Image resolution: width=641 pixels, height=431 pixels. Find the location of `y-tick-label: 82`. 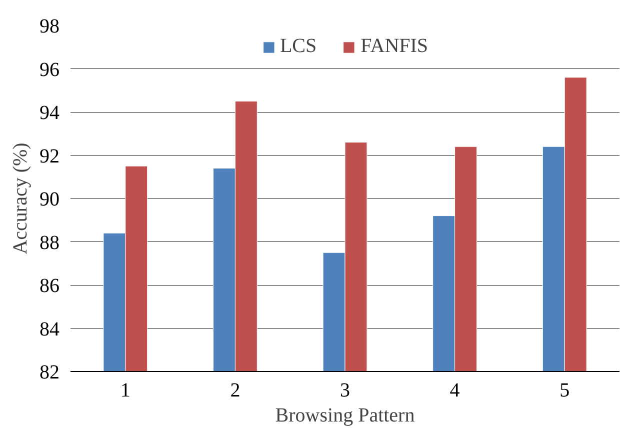

y-tick-label: 82 is located at coordinates (50, 373).